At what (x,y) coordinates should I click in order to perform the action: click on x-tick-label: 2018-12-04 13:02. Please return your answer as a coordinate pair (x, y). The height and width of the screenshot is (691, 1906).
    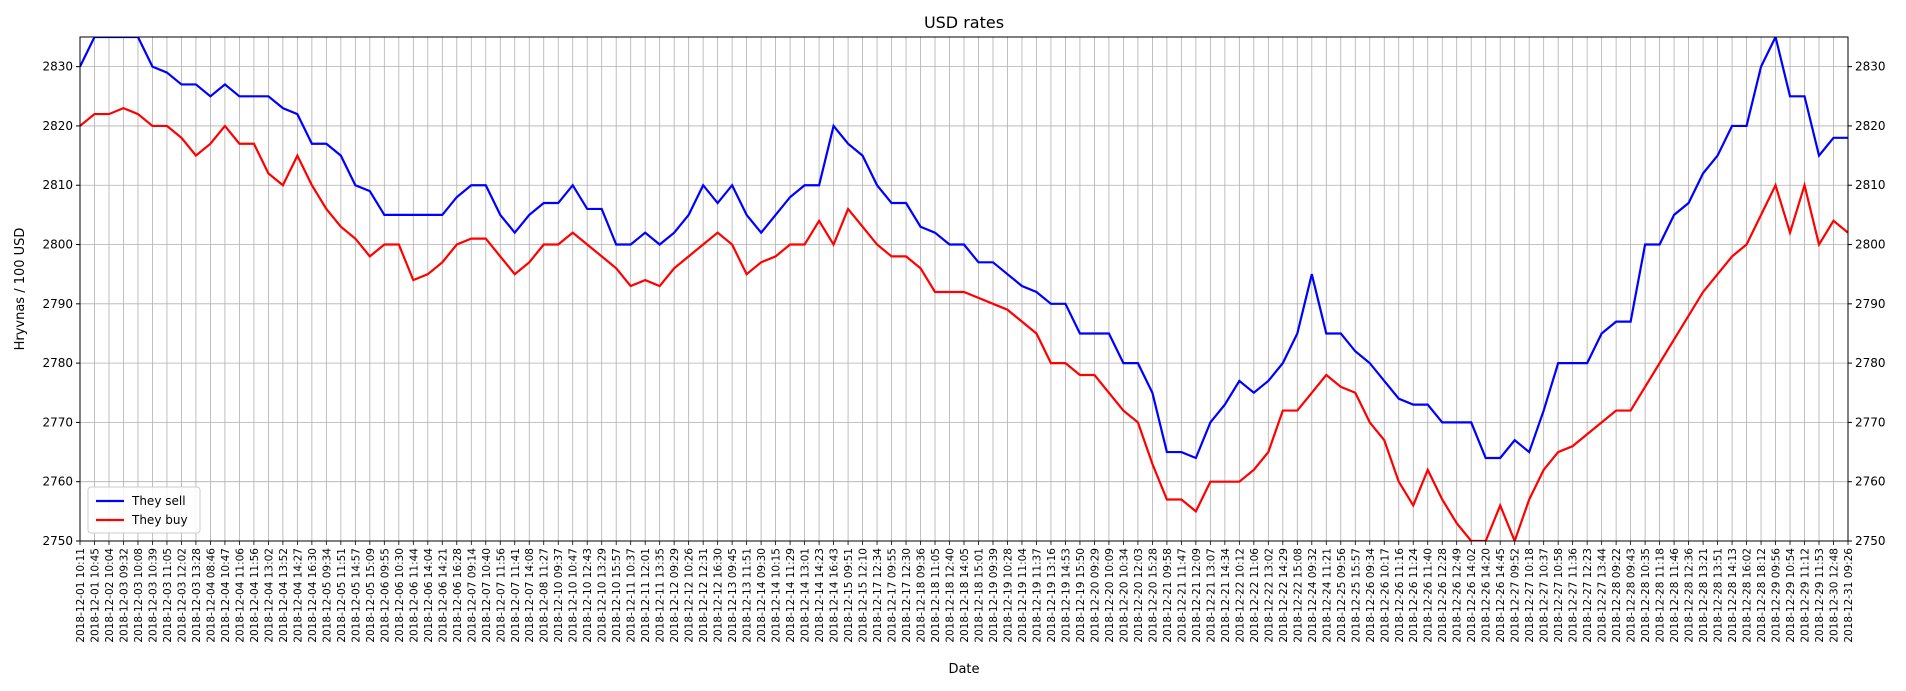
    Looking at the image, I should click on (269, 595).